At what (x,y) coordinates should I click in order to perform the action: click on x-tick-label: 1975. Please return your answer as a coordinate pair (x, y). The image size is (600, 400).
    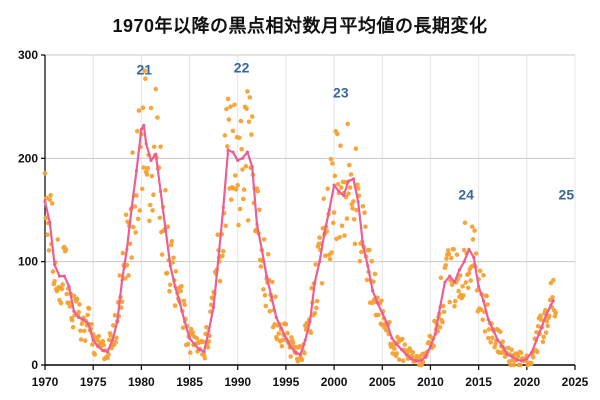
    Looking at the image, I should click on (93, 382).